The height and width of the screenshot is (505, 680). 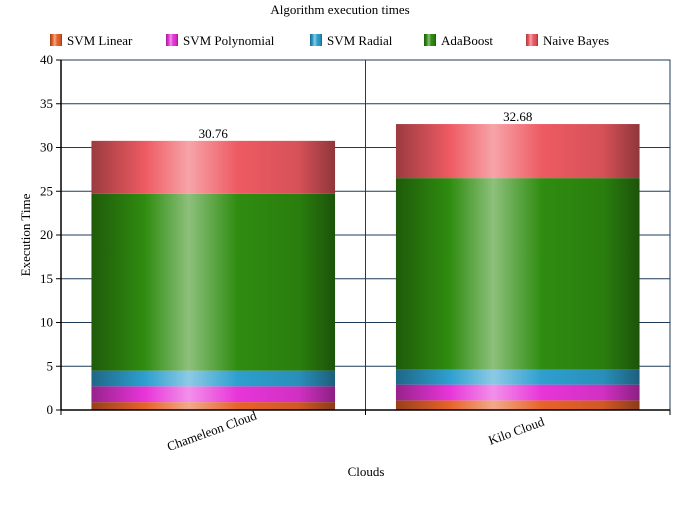 I want to click on legend-label-4: Naive Bayes, so click(x=576, y=40).